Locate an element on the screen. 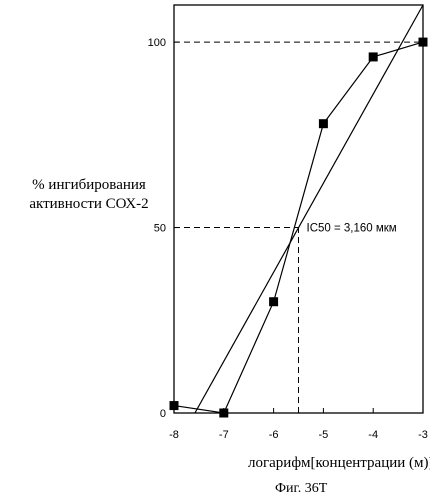 The image size is (430, 500). y-tick-label: 50 is located at coordinates (160, 229).